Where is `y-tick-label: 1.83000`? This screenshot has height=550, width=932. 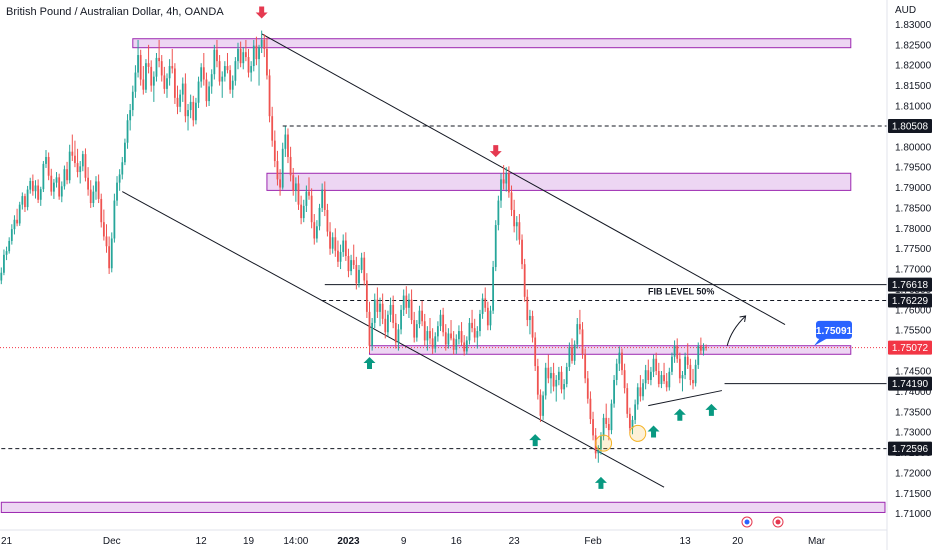
y-tick-label: 1.83000 is located at coordinates (913, 25).